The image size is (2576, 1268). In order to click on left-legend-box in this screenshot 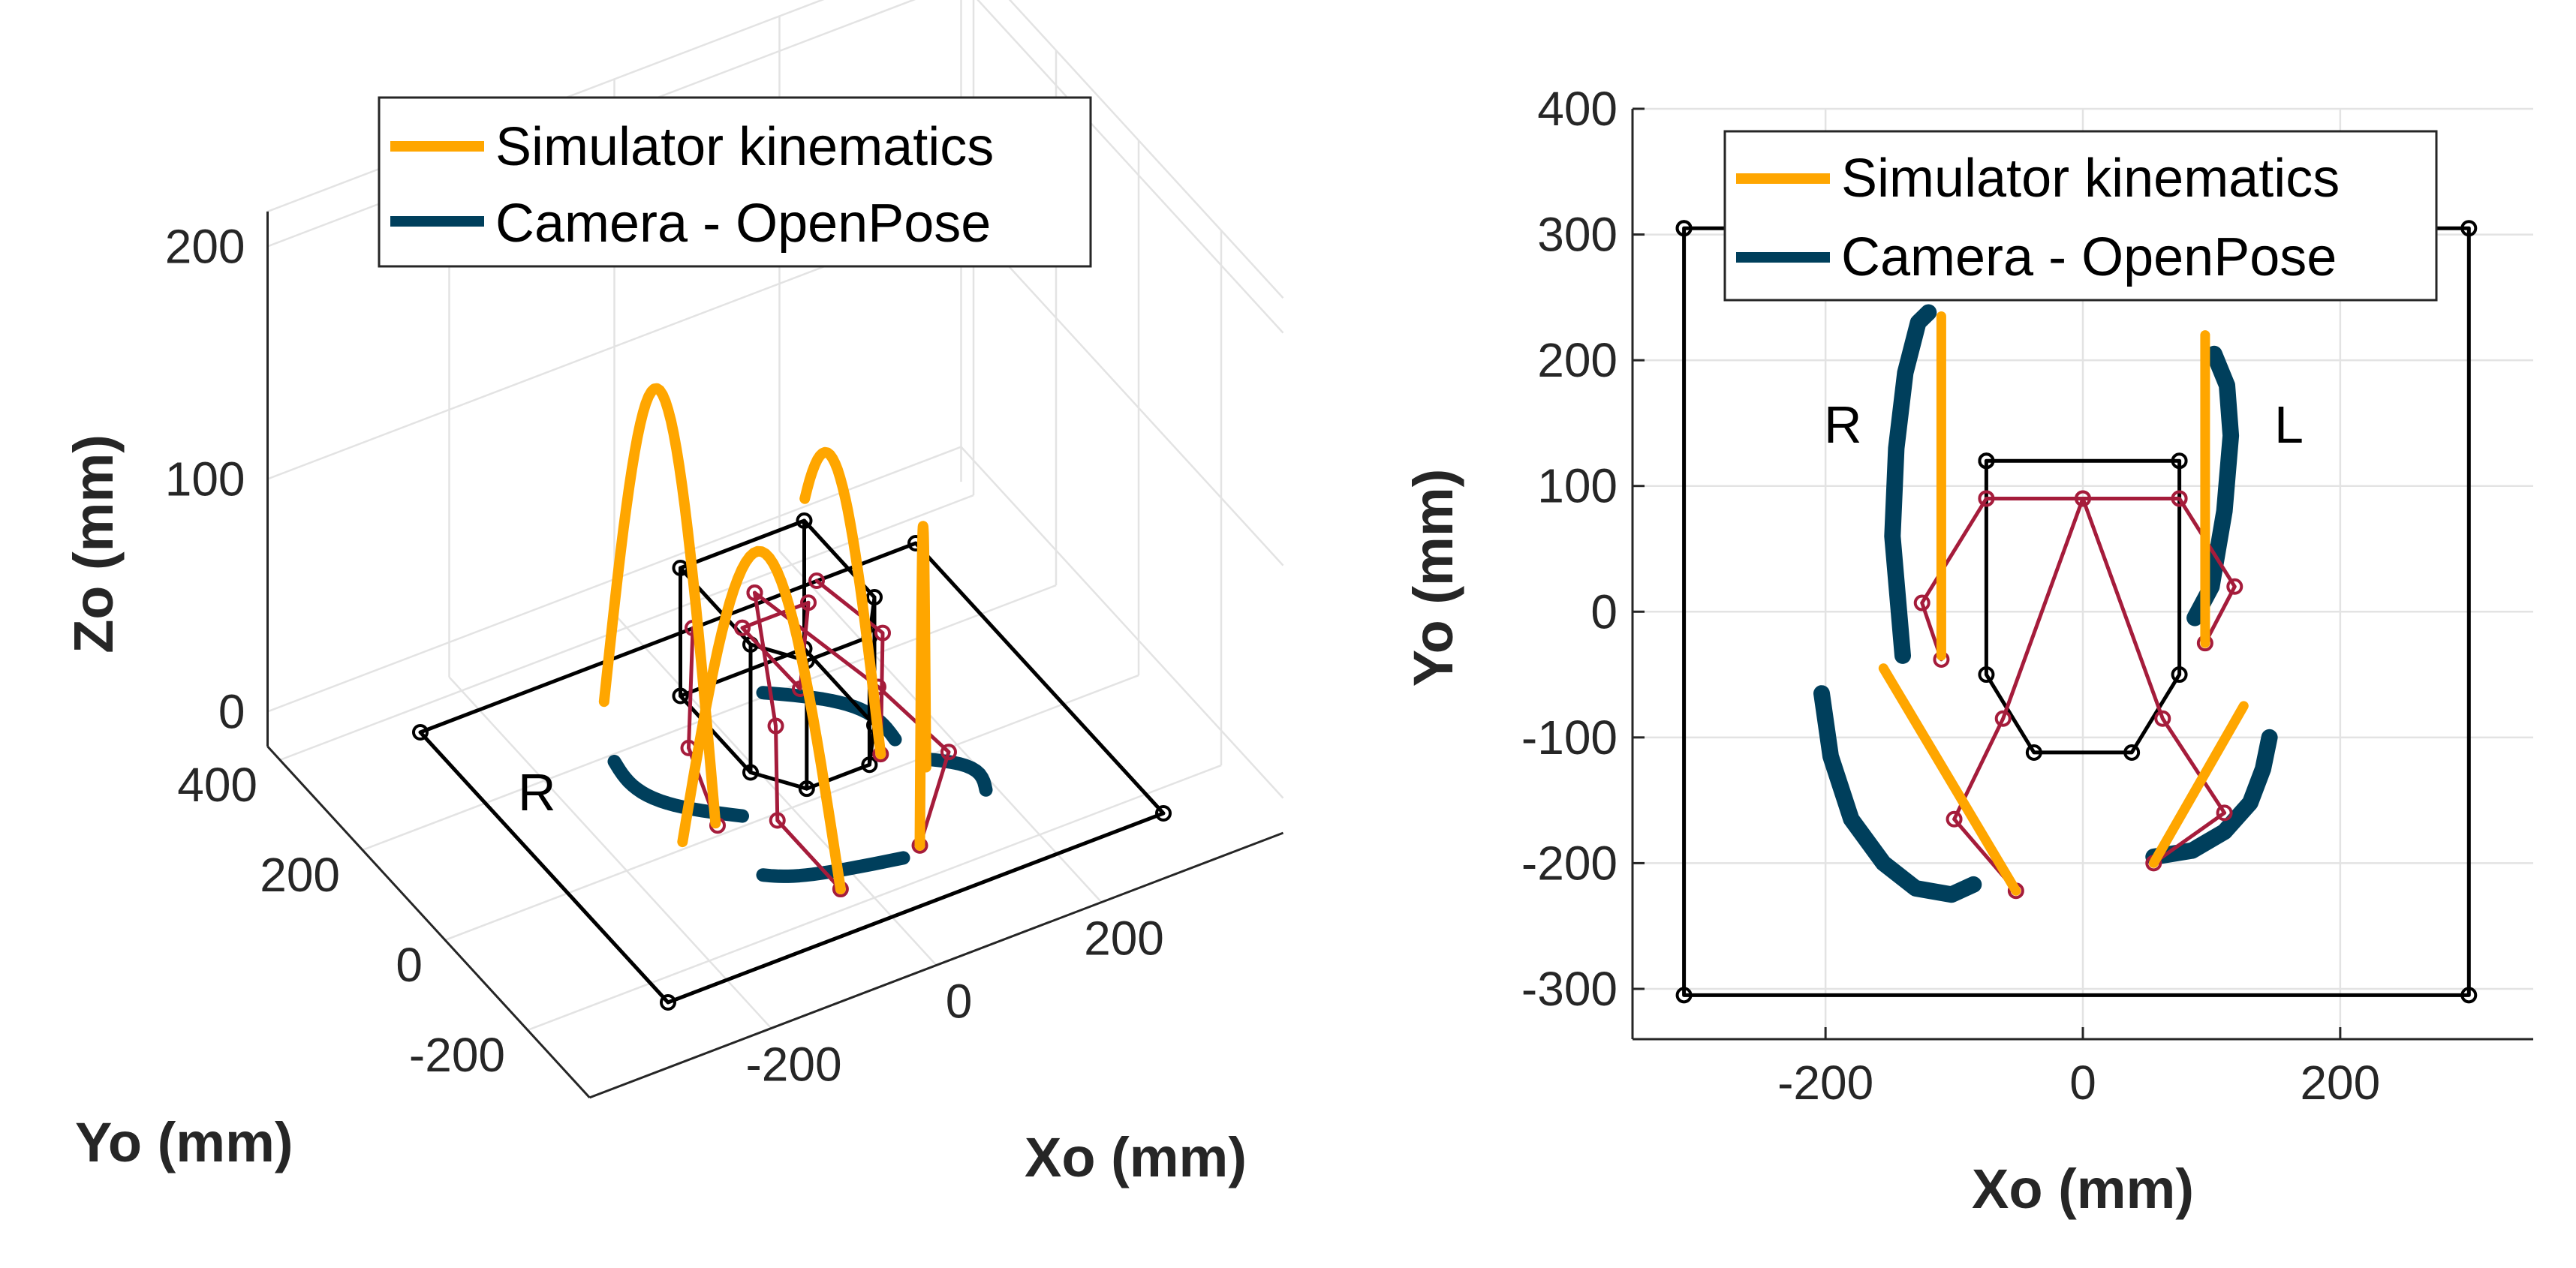, I will do `click(735, 182)`.